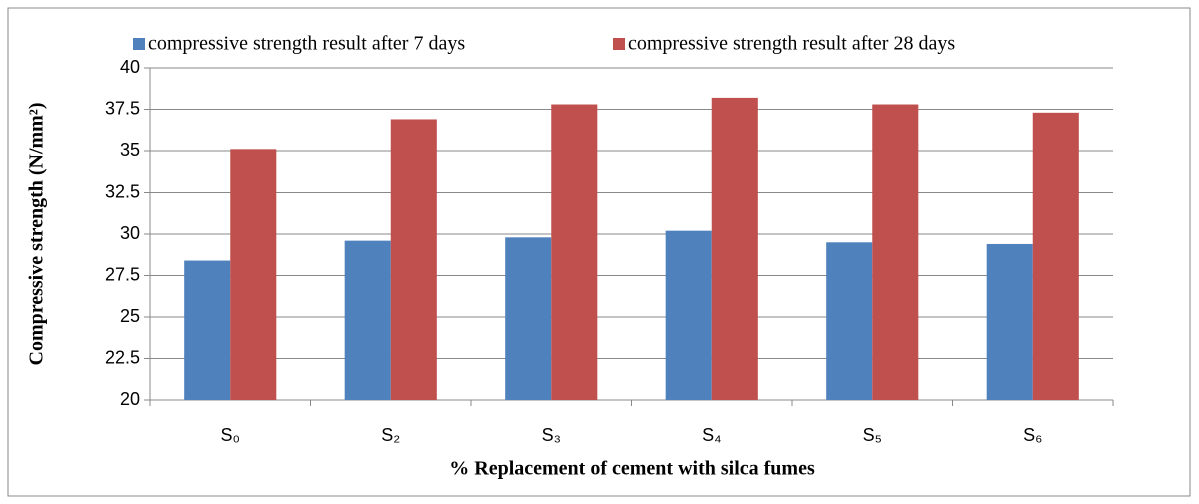 This screenshot has height=504, width=1199. Describe the element at coordinates (130, 150) in the screenshot. I see `y-tick-label: 35` at that location.